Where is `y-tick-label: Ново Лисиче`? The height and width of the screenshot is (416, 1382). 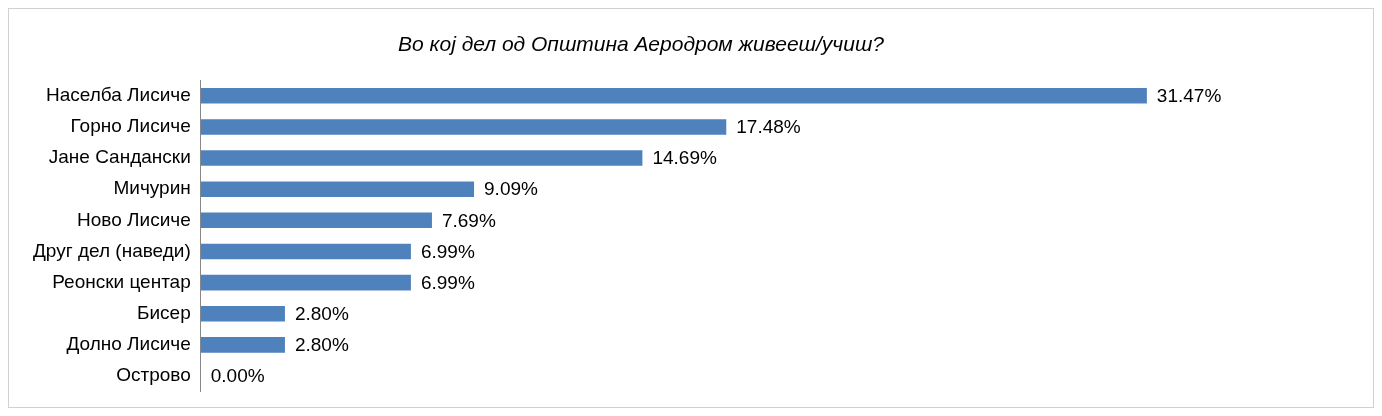 y-tick-label: Ново Лисиче is located at coordinates (134, 219).